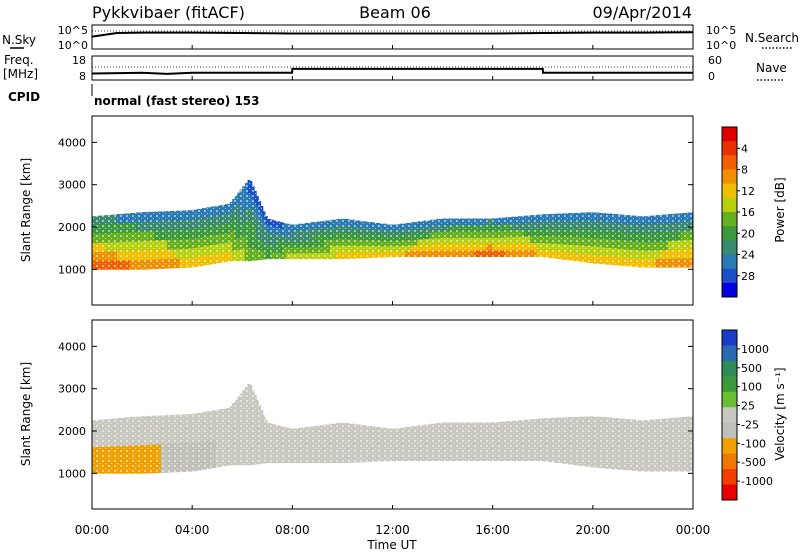 The width and height of the screenshot is (800, 554). Describe the element at coordinates (177, 101) in the screenshot. I see `cpid-text: normal (fast stereo) 153` at that location.